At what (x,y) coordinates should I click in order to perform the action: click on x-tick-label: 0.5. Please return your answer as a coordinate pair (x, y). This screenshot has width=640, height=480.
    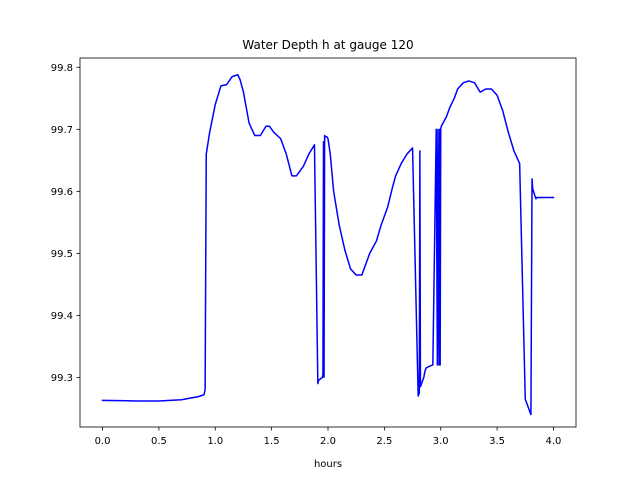
    Looking at the image, I should click on (159, 441).